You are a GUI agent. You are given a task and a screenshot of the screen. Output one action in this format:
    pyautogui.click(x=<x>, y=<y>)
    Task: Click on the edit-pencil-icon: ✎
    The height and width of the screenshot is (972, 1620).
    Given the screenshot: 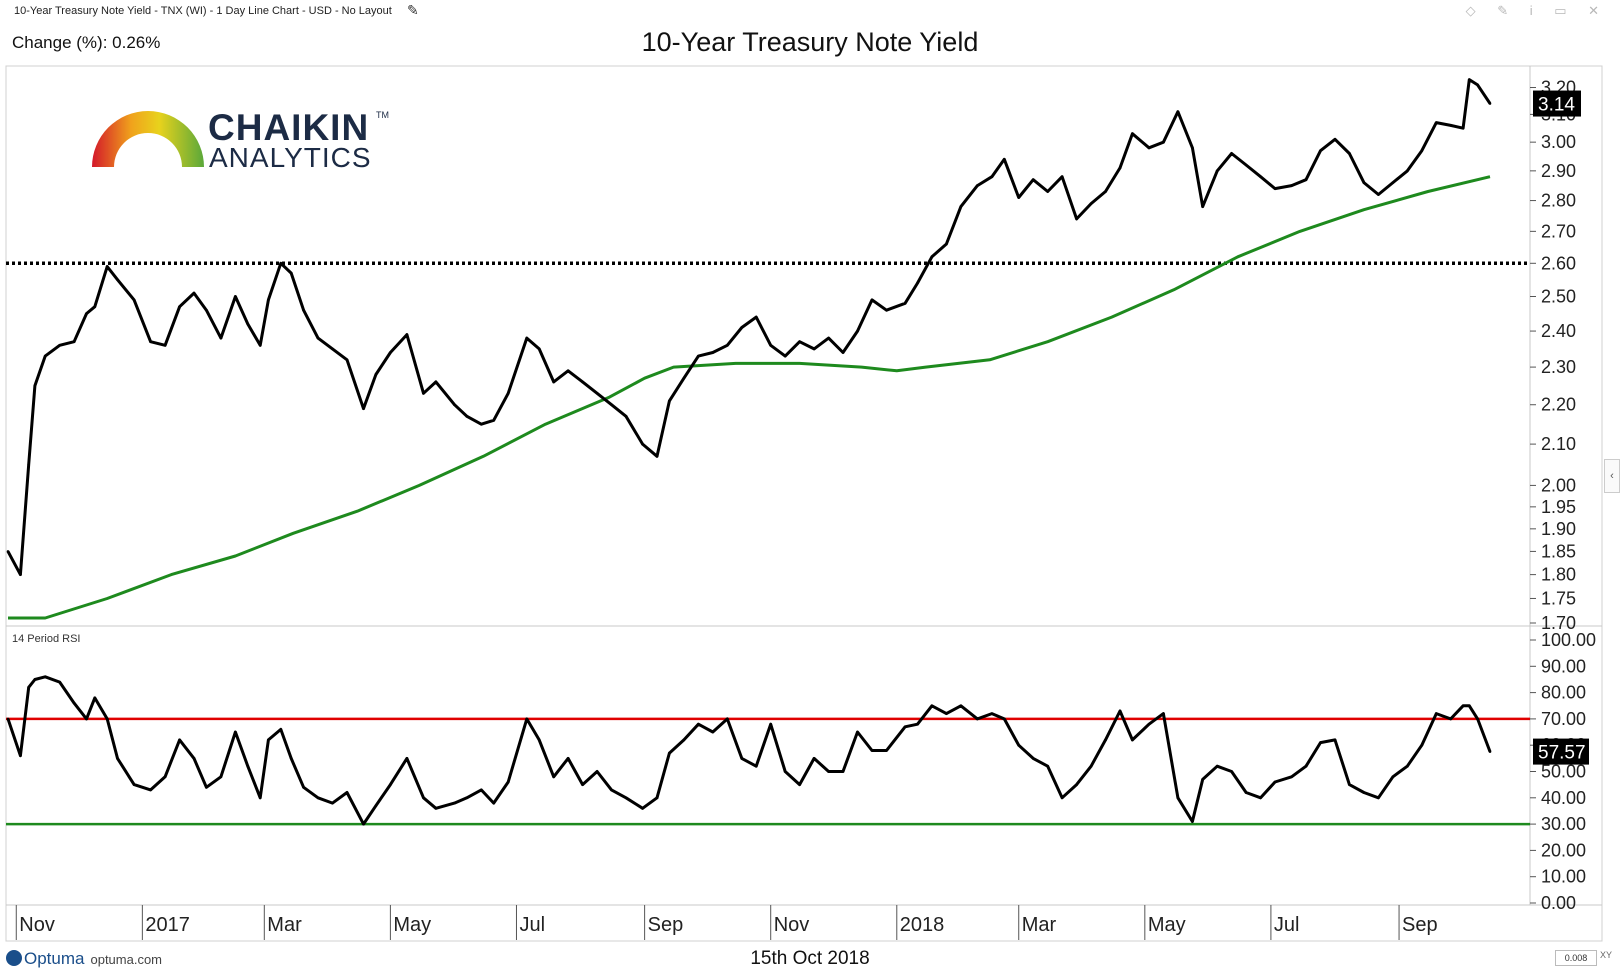 What is the action you would take?
    pyautogui.click(x=413, y=10)
    